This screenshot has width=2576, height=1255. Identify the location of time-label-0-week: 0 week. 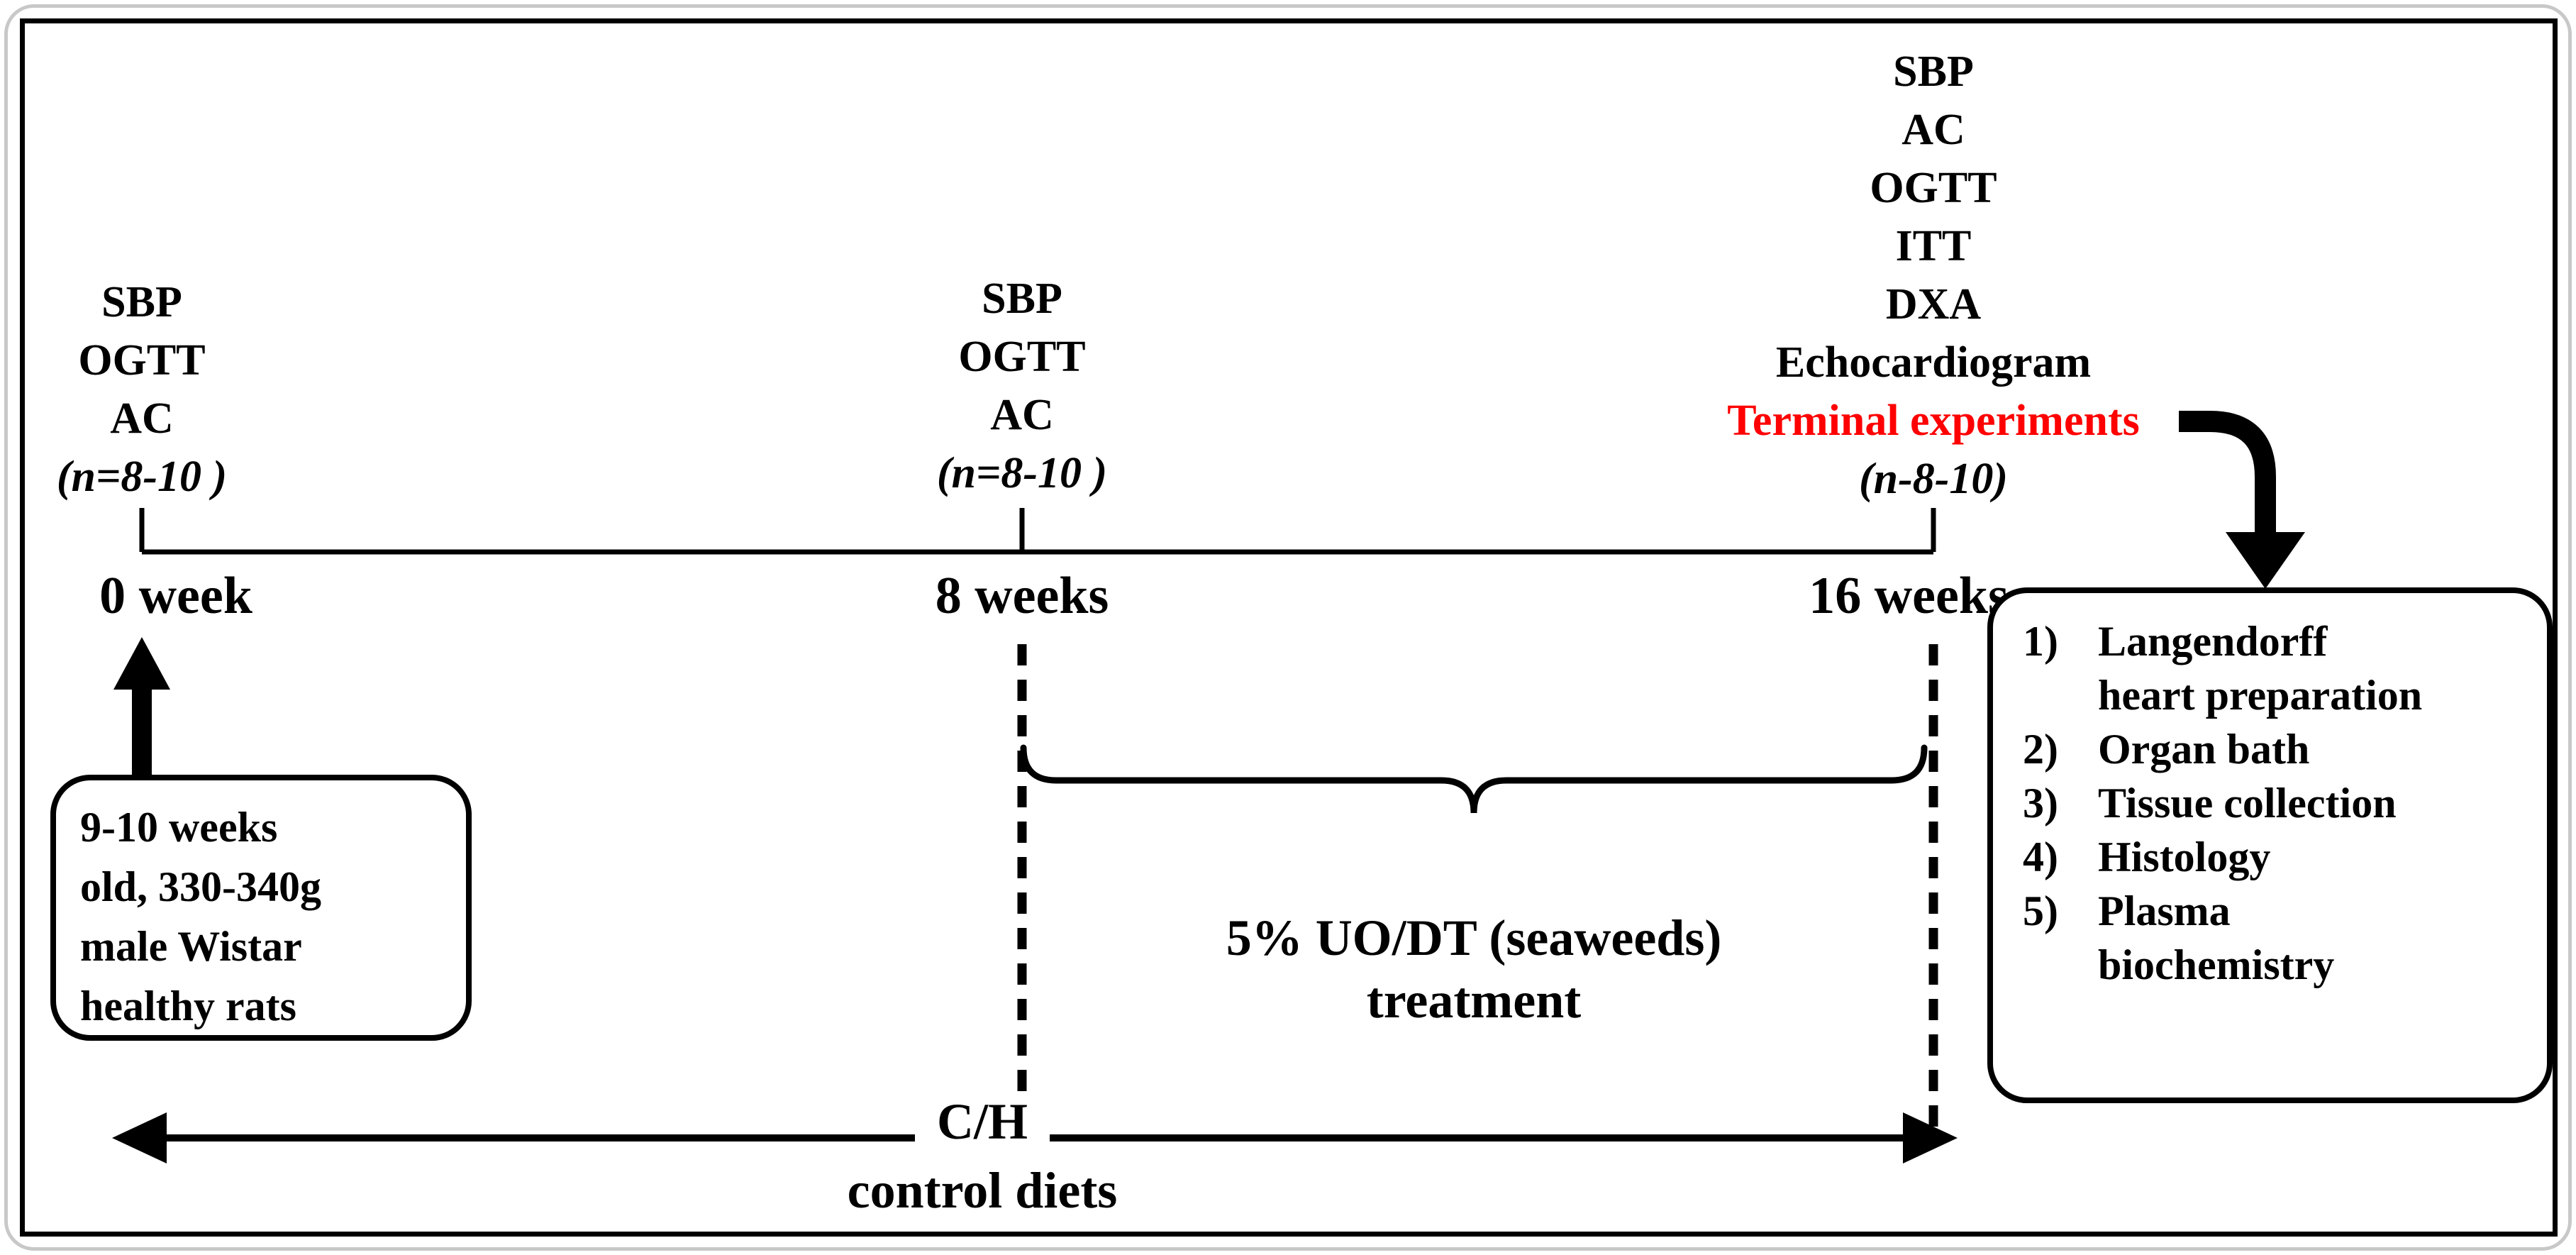
(175, 596).